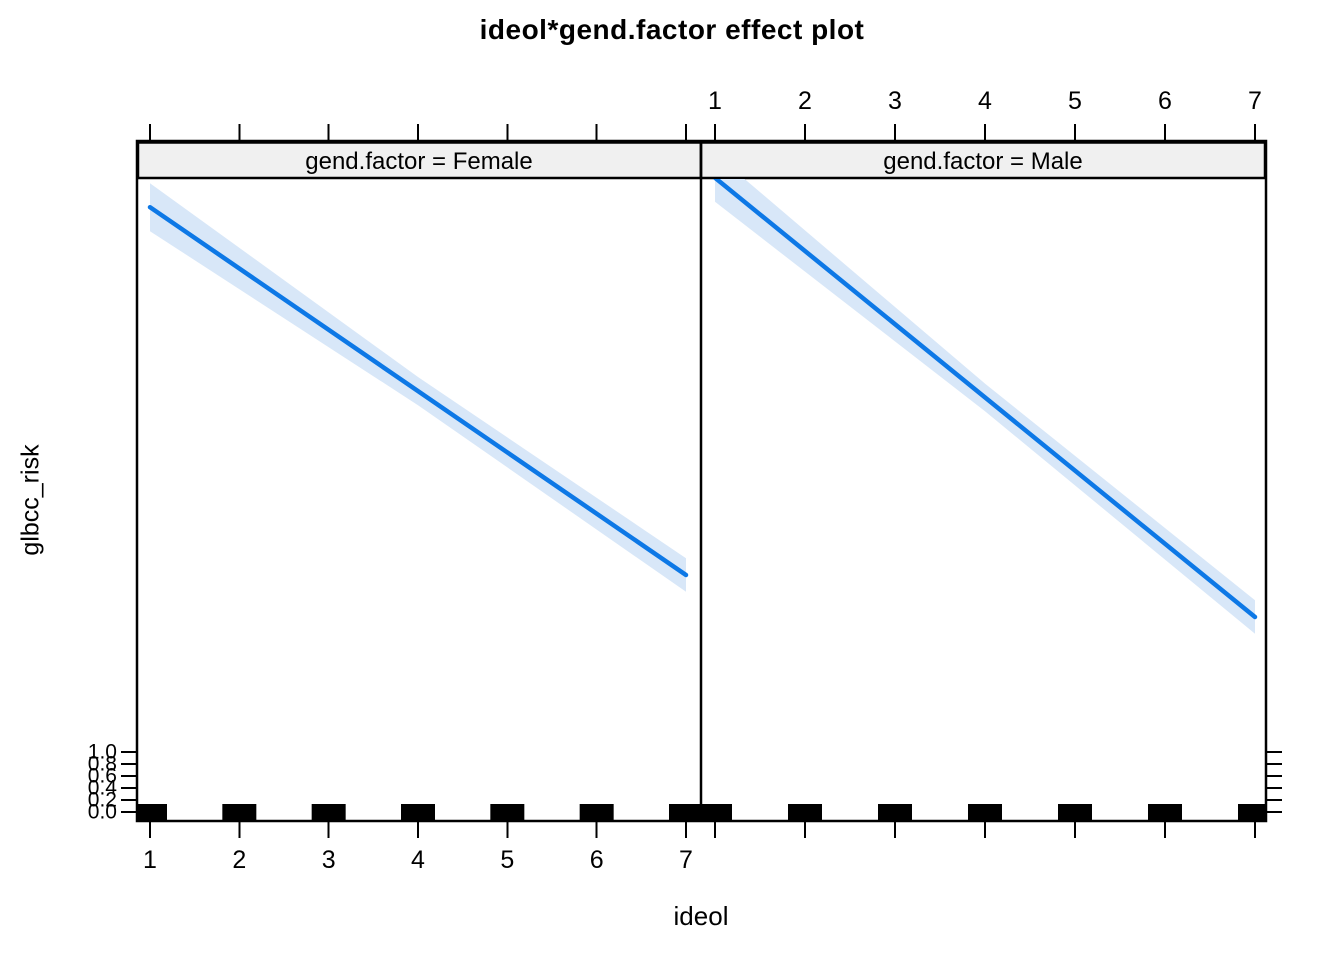  I want to click on y-axis-tick-label: 1.0, so click(102, 752).